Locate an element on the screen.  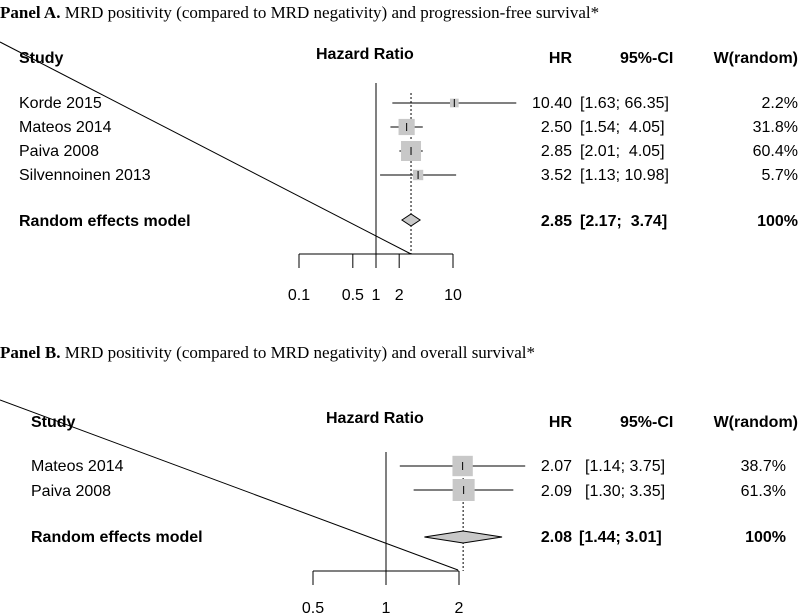
panel-b-study-name: Paiva 2008 is located at coordinates (71, 491).